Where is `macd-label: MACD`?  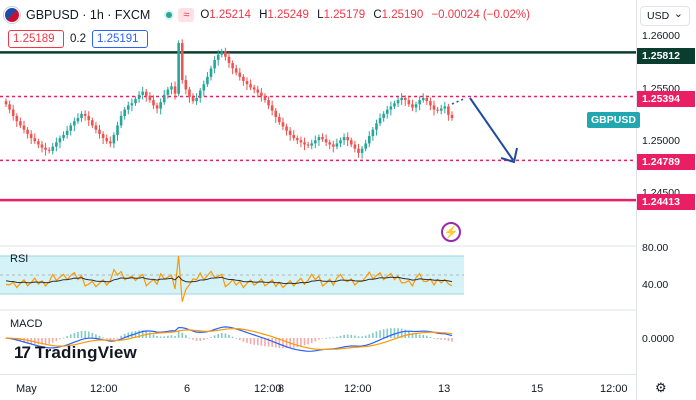 macd-label: MACD is located at coordinates (26, 324).